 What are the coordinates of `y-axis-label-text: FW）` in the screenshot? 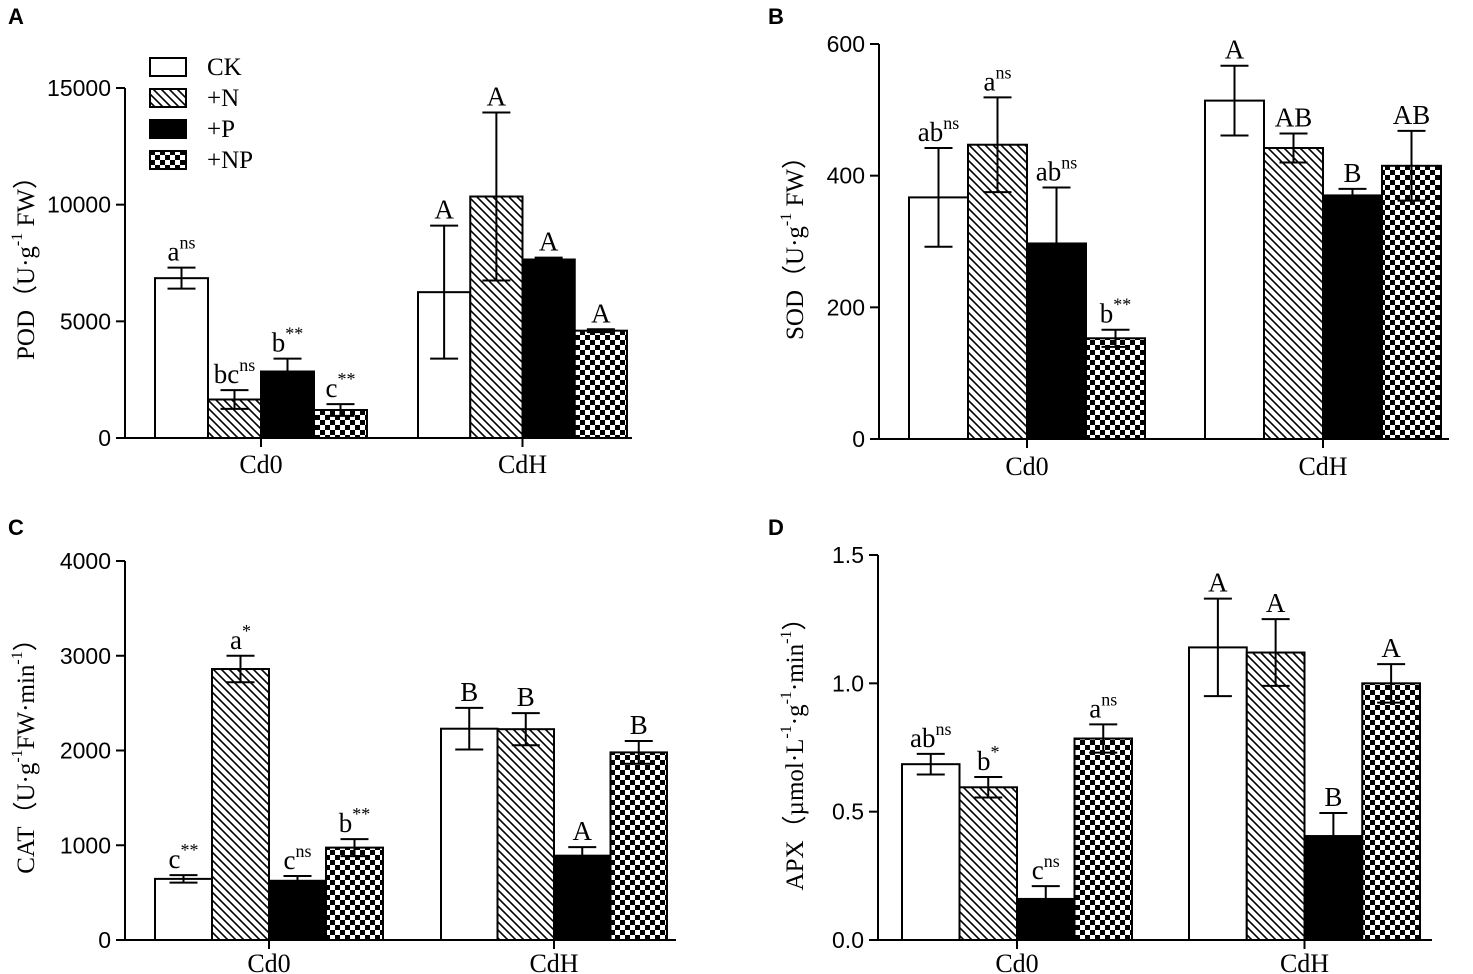 It's located at (795, 178).